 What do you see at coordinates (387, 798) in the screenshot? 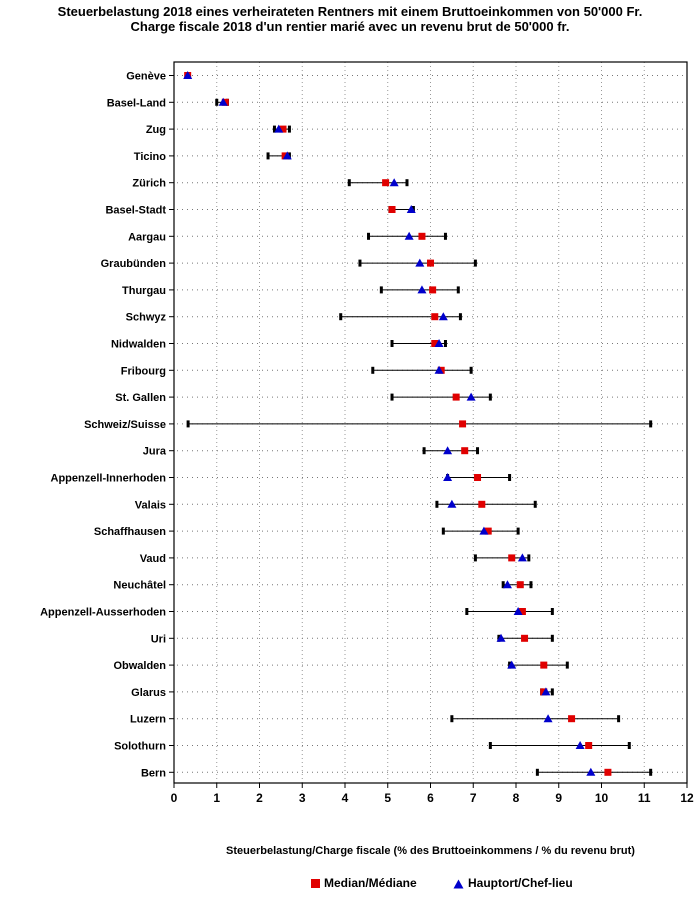
I see `x-tick-label: 5` at bounding box center [387, 798].